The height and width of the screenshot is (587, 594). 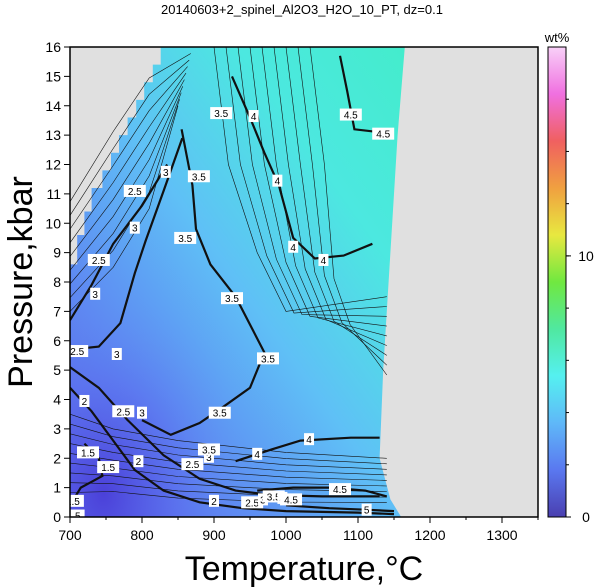 I want to click on y-tick-label: 5, so click(x=57, y=370).